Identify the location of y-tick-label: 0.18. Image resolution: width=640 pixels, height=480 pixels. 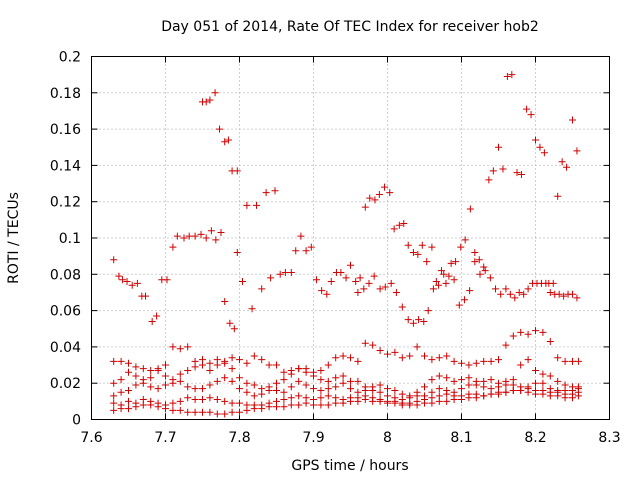
(65, 94).